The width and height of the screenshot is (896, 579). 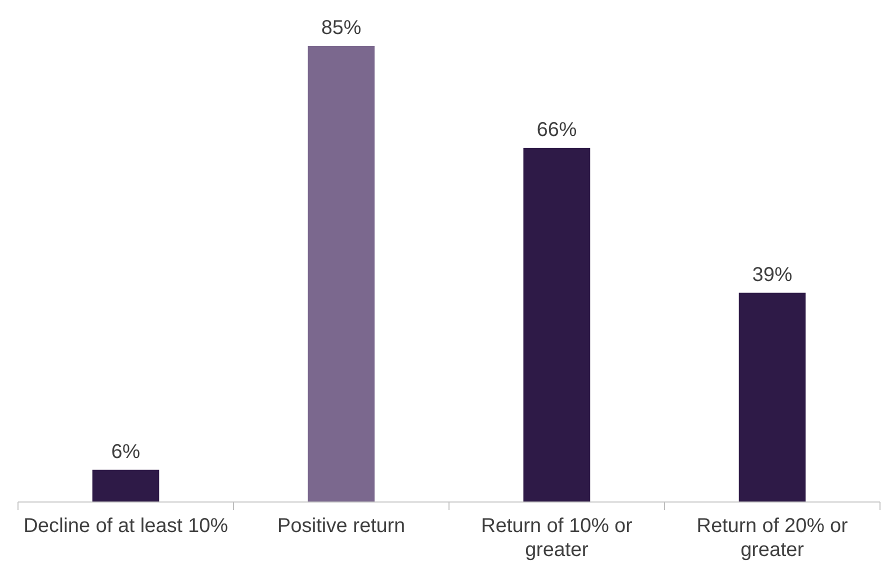 What do you see at coordinates (125, 451) in the screenshot?
I see `data-label: 6%` at bounding box center [125, 451].